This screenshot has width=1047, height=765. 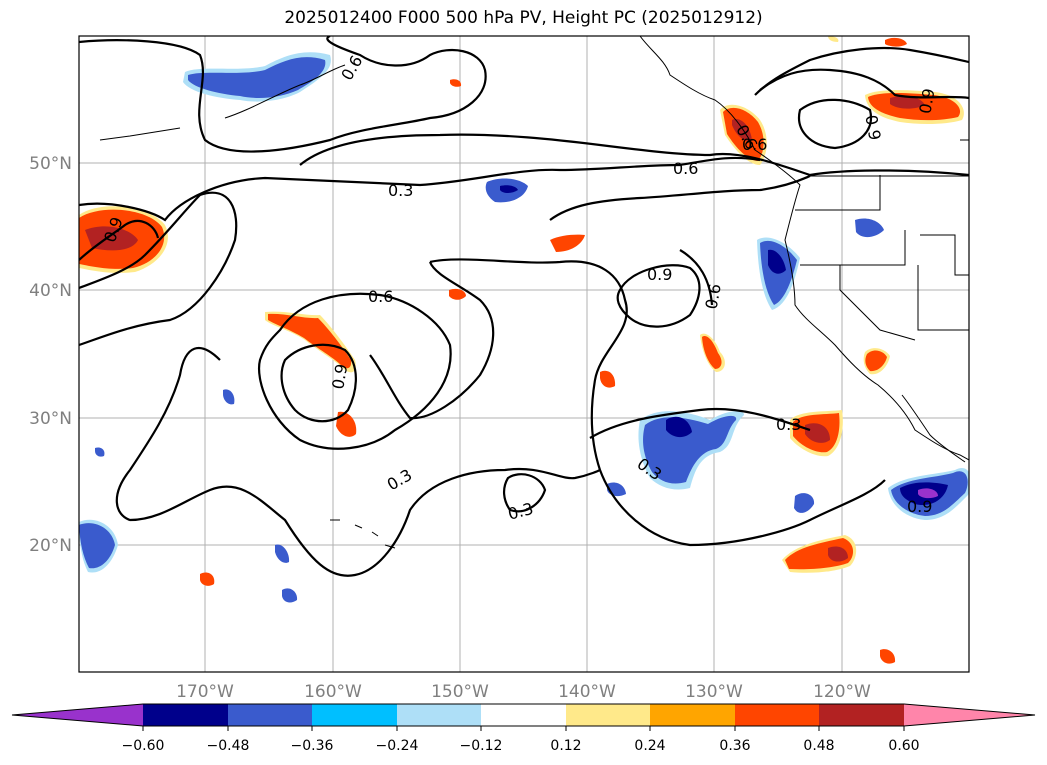 What do you see at coordinates (649, 746) in the screenshot?
I see `colorbar-tick-label: 0.24` at bounding box center [649, 746].